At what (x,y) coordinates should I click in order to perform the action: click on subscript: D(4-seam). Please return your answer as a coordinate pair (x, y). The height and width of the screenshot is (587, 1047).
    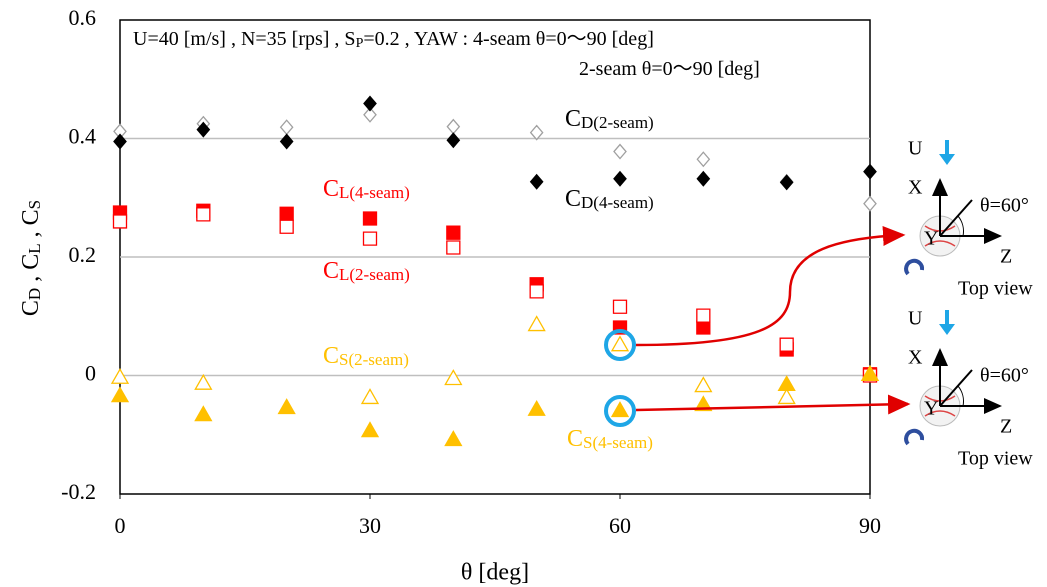
    Looking at the image, I should click on (617, 202).